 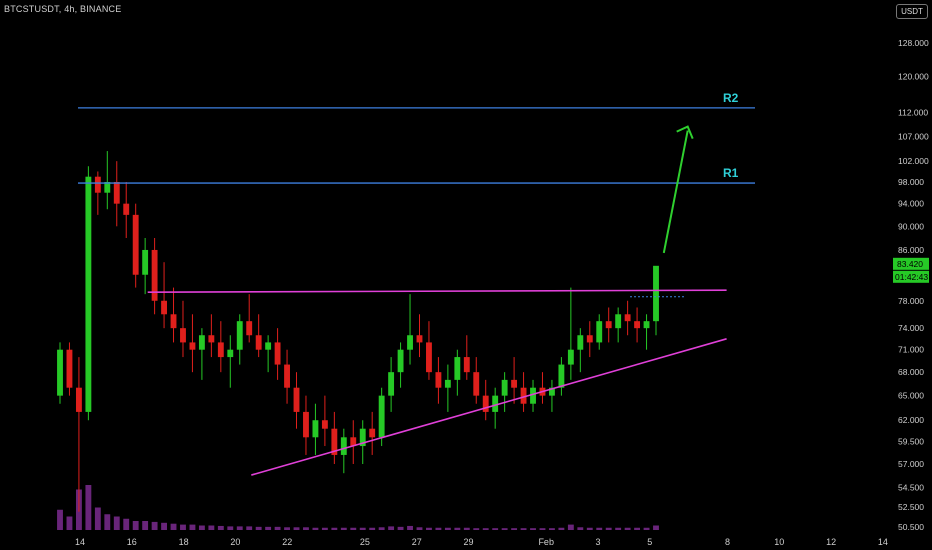 What do you see at coordinates (911, 263) in the screenshot?
I see `last-price-badge` at bounding box center [911, 263].